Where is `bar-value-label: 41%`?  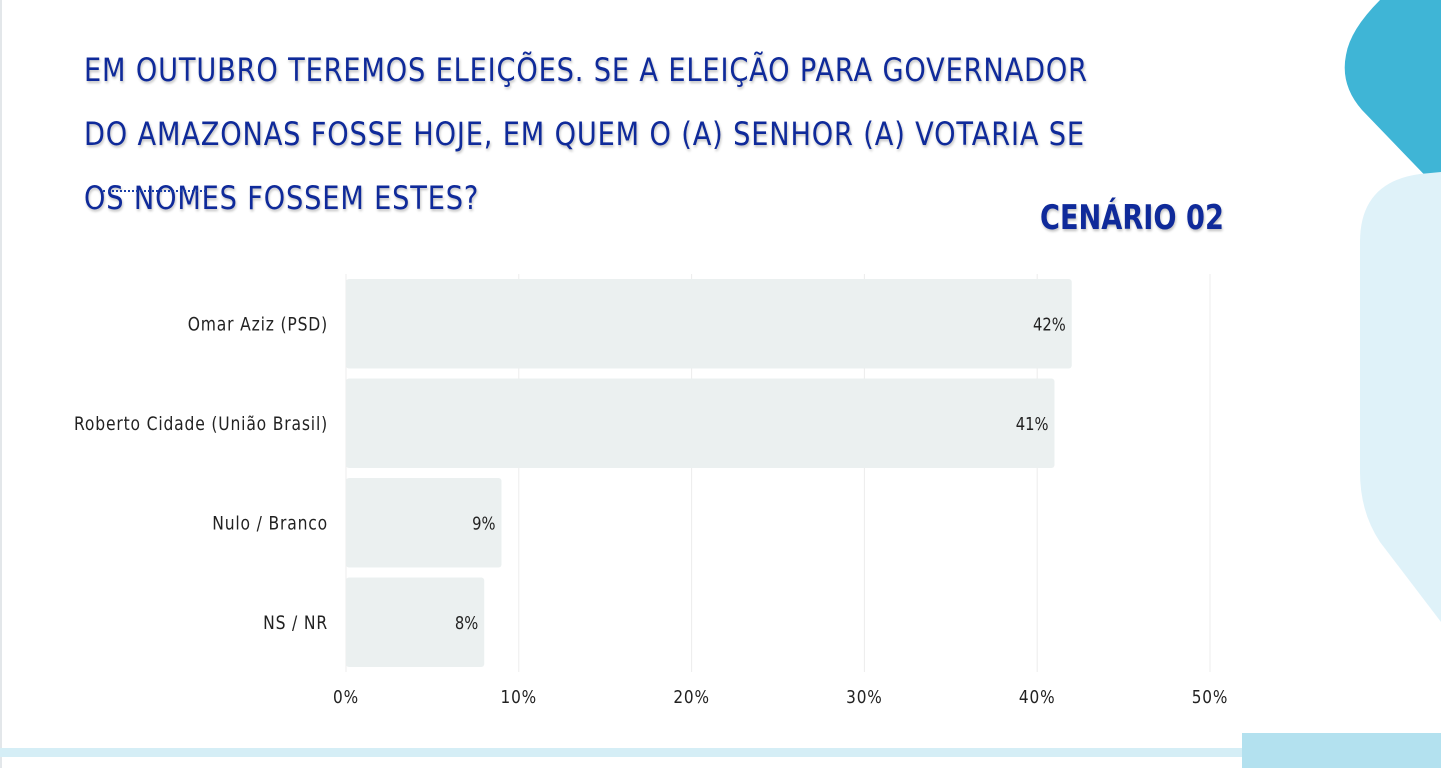 bar-value-label: 41% is located at coordinates (1032, 424).